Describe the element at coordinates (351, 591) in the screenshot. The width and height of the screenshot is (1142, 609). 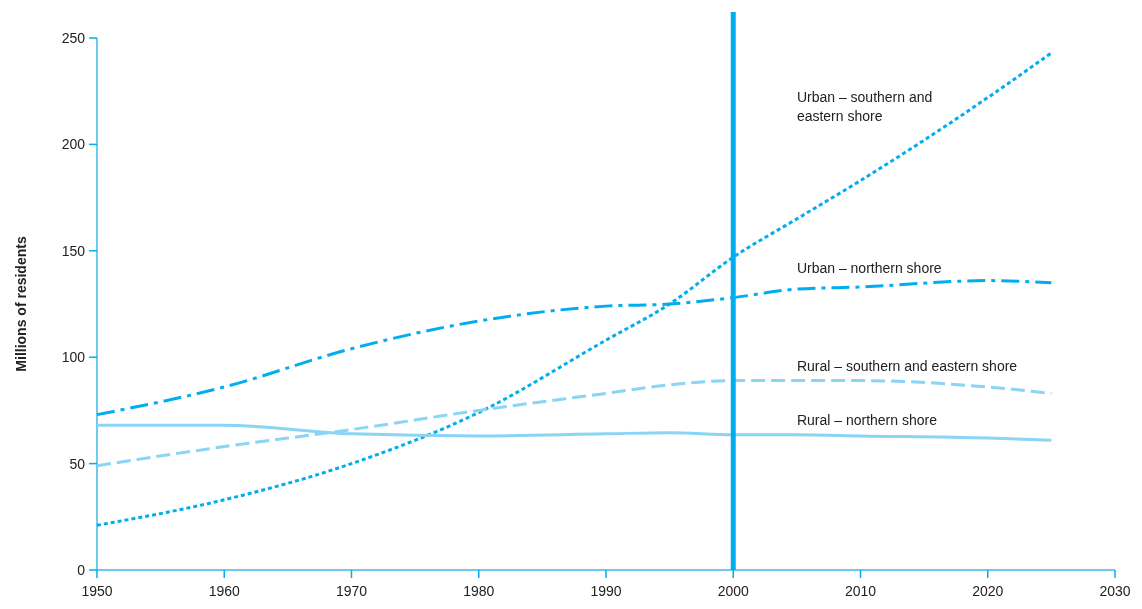
I see `x-tick-label: 1970` at that location.